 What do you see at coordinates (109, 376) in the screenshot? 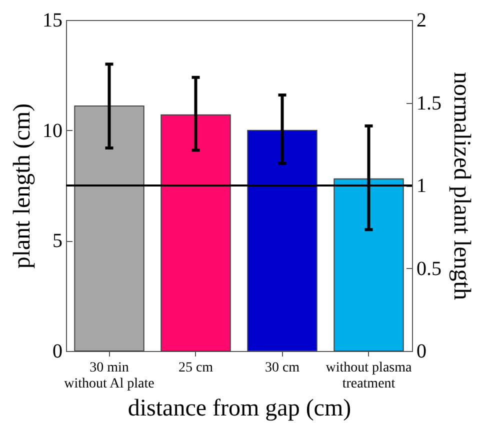
I see `x-tick-label: 30 min without Al plate` at bounding box center [109, 376].